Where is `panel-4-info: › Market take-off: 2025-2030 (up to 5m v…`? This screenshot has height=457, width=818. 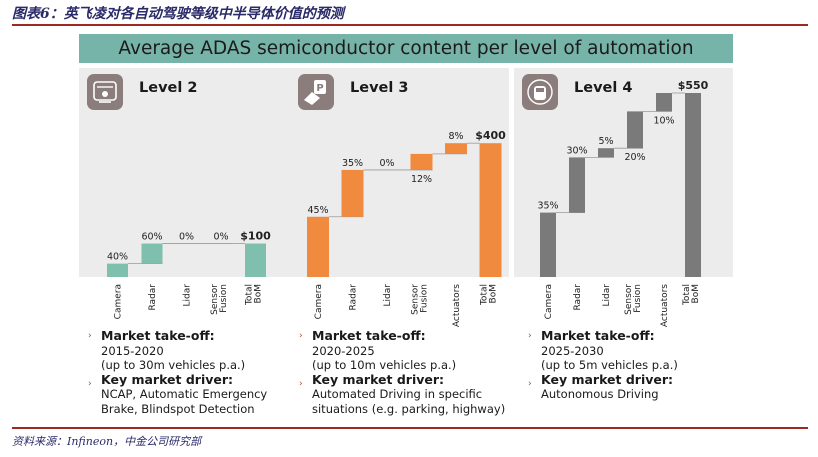
panel-4-info: › Market take-off: 2025-2030 (up to 5m v… is located at coordinates (603, 365).